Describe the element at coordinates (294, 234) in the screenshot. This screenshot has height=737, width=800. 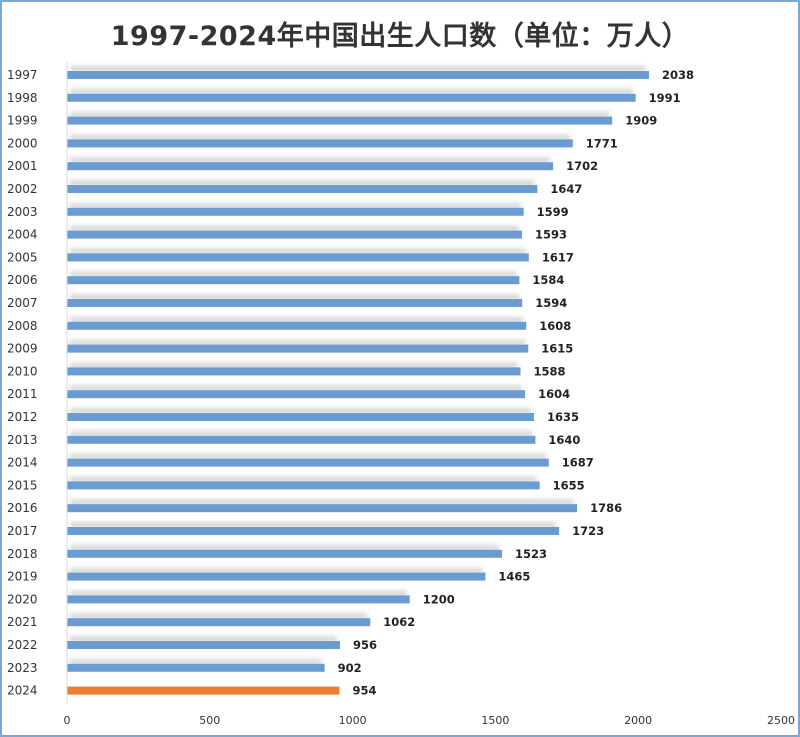
I see `bar-2004` at that location.